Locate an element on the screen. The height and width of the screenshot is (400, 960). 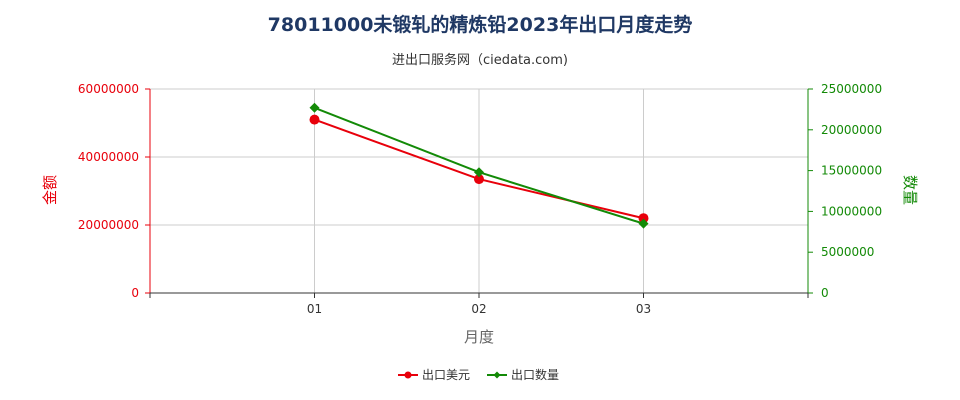
series-group is located at coordinates (479, 165).